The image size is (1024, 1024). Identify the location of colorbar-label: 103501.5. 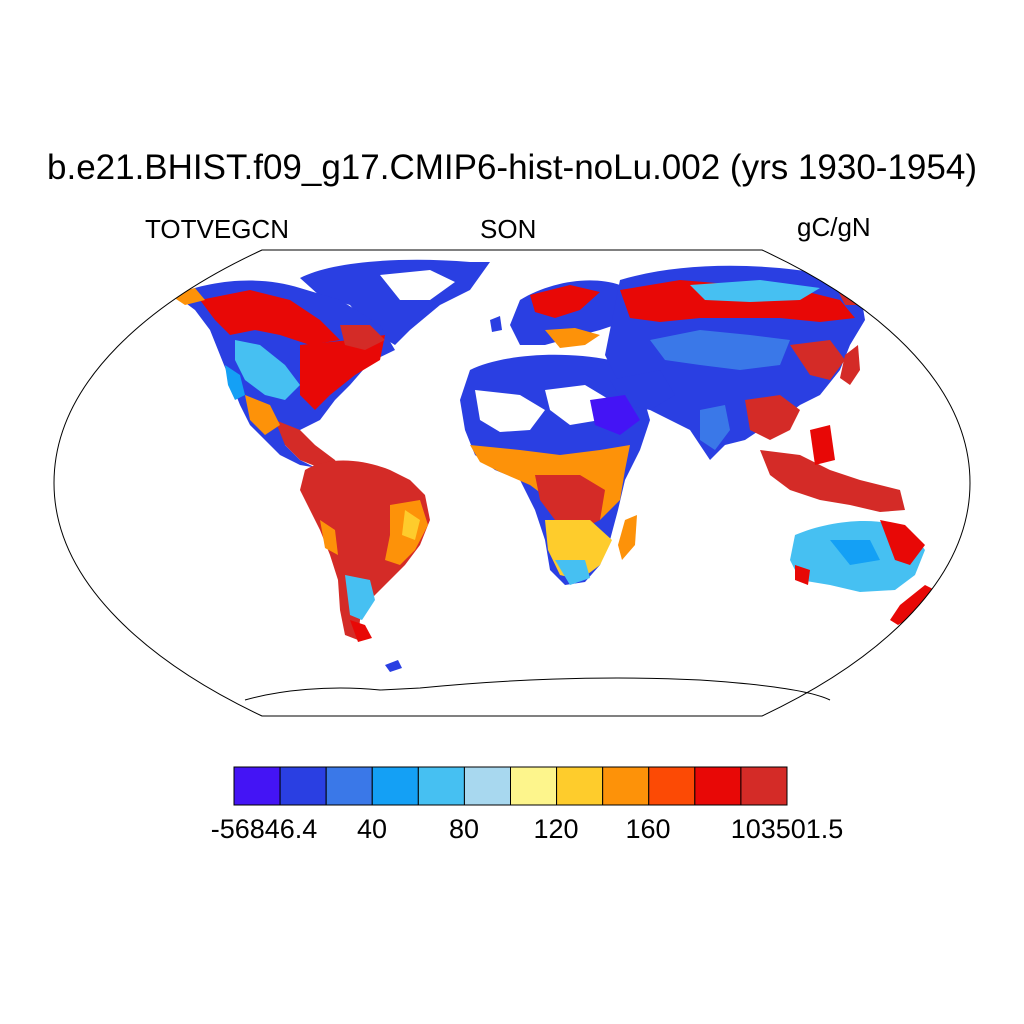
(787, 829).